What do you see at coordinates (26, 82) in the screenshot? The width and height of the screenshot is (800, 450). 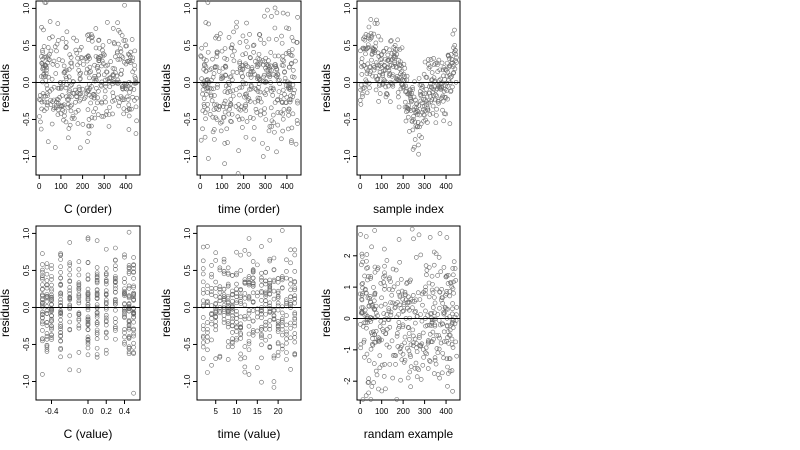 I see `y-tick-label: 0.0` at bounding box center [26, 82].